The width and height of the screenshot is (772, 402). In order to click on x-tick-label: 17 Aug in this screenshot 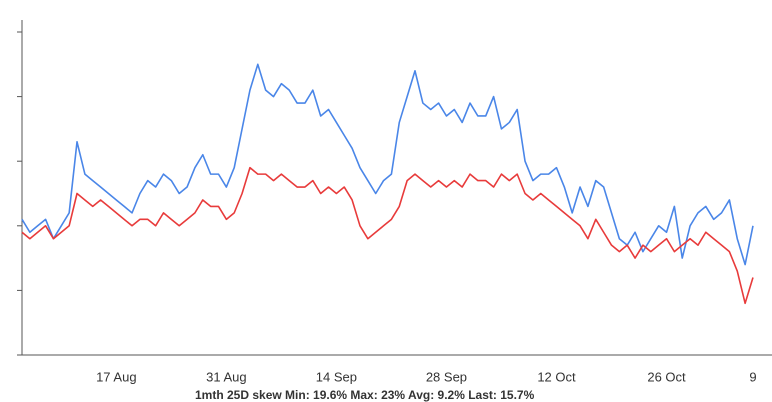, I will do `click(116, 376)`.